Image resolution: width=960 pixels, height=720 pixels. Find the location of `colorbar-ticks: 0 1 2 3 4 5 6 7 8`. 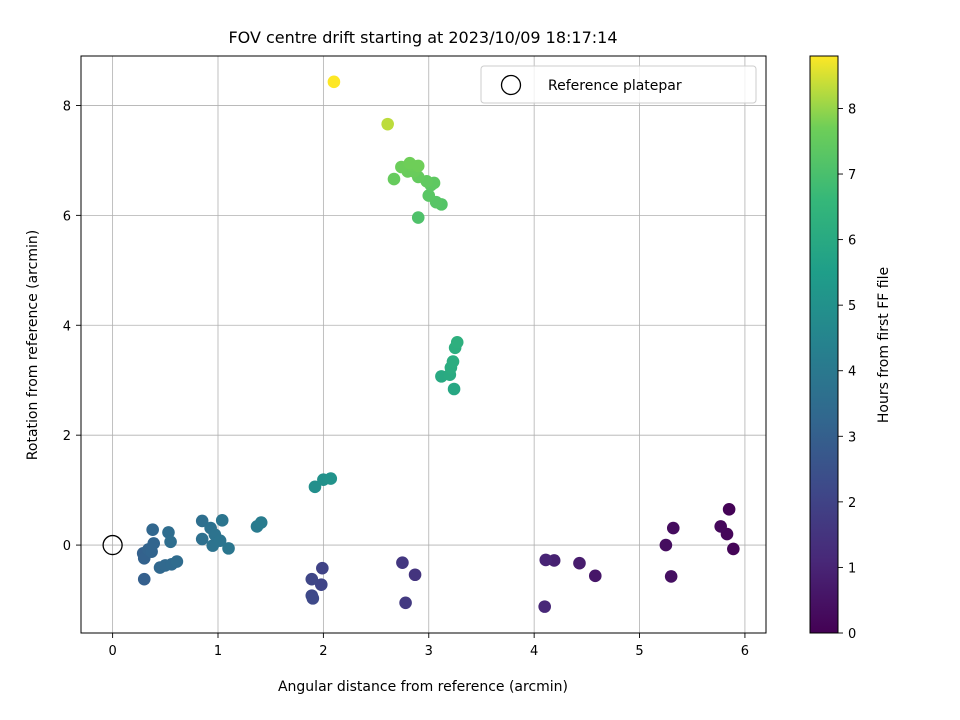

colorbar-ticks: 0 1 2 3 4 5 6 7 8 is located at coordinates (847, 372).